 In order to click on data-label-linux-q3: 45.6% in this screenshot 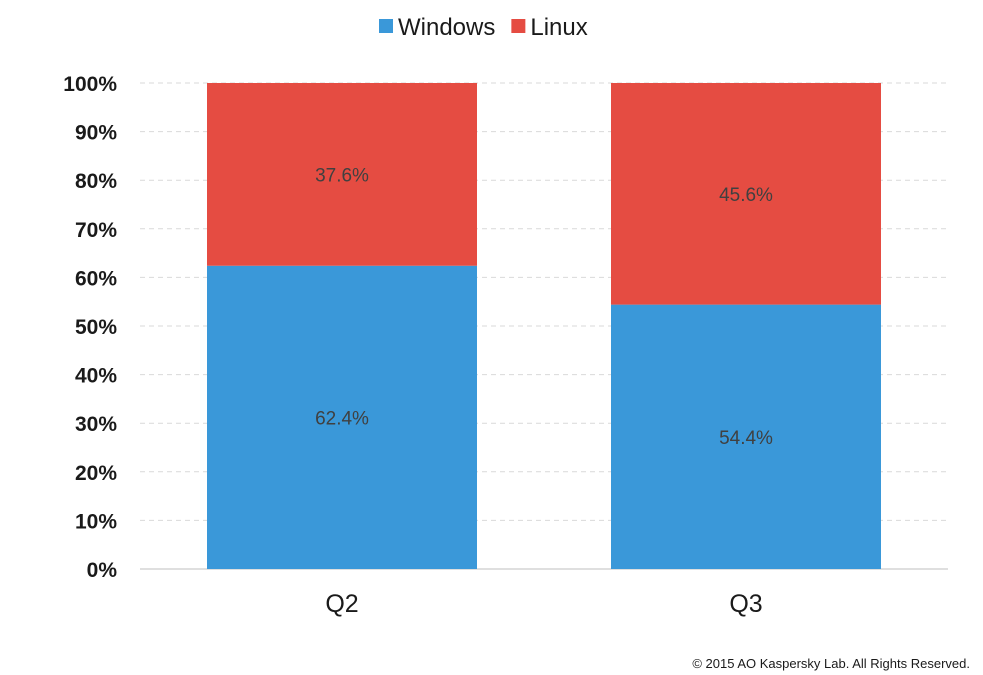, I will do `click(746, 195)`.